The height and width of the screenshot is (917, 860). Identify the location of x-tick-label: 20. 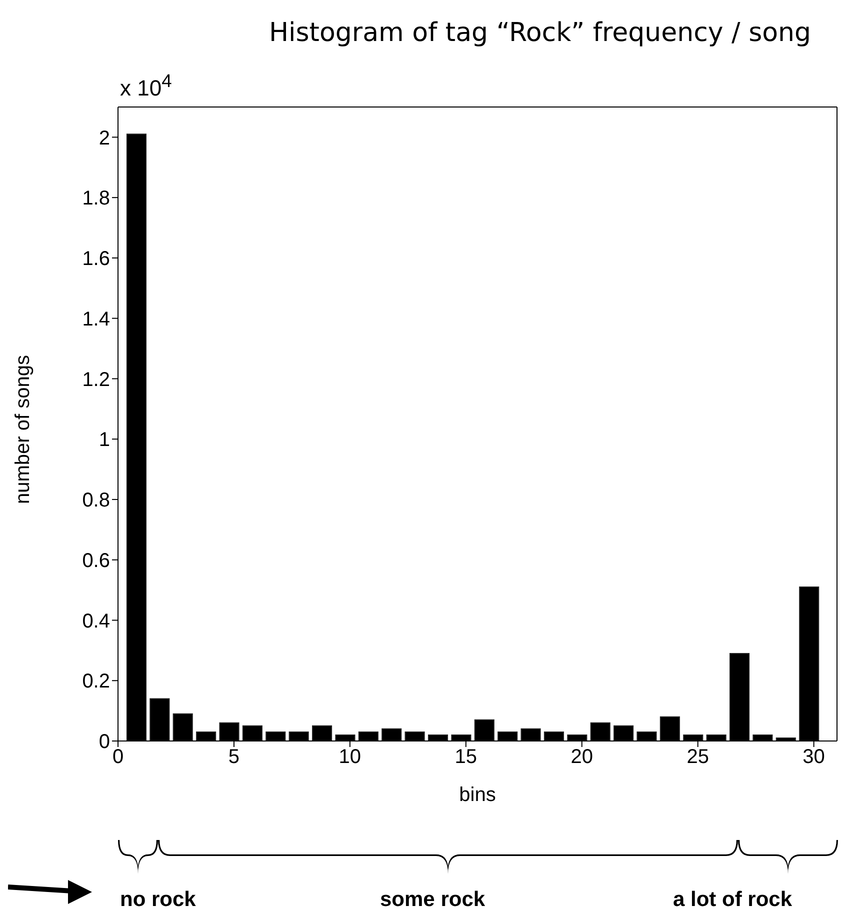
(581, 757).